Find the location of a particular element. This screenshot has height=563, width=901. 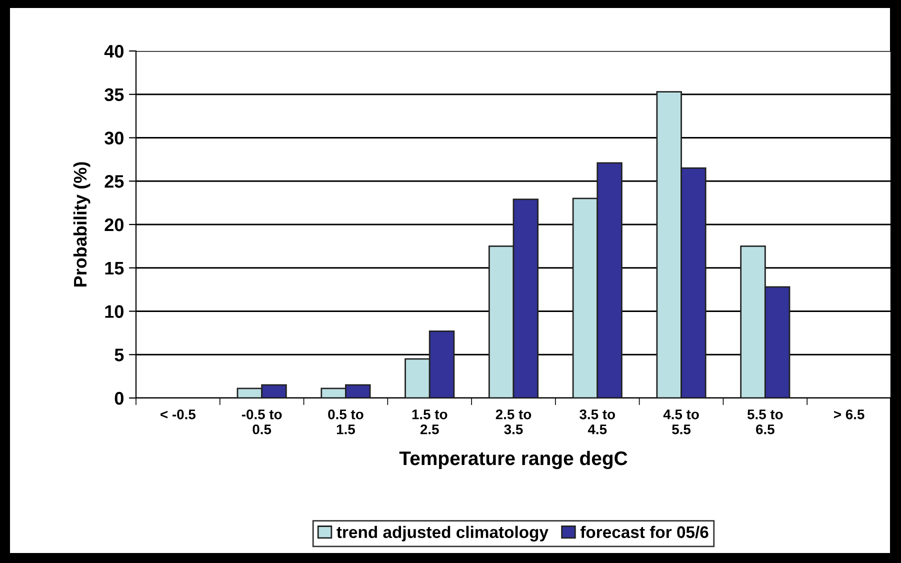

y-tick-label: 15 is located at coordinates (114, 268).